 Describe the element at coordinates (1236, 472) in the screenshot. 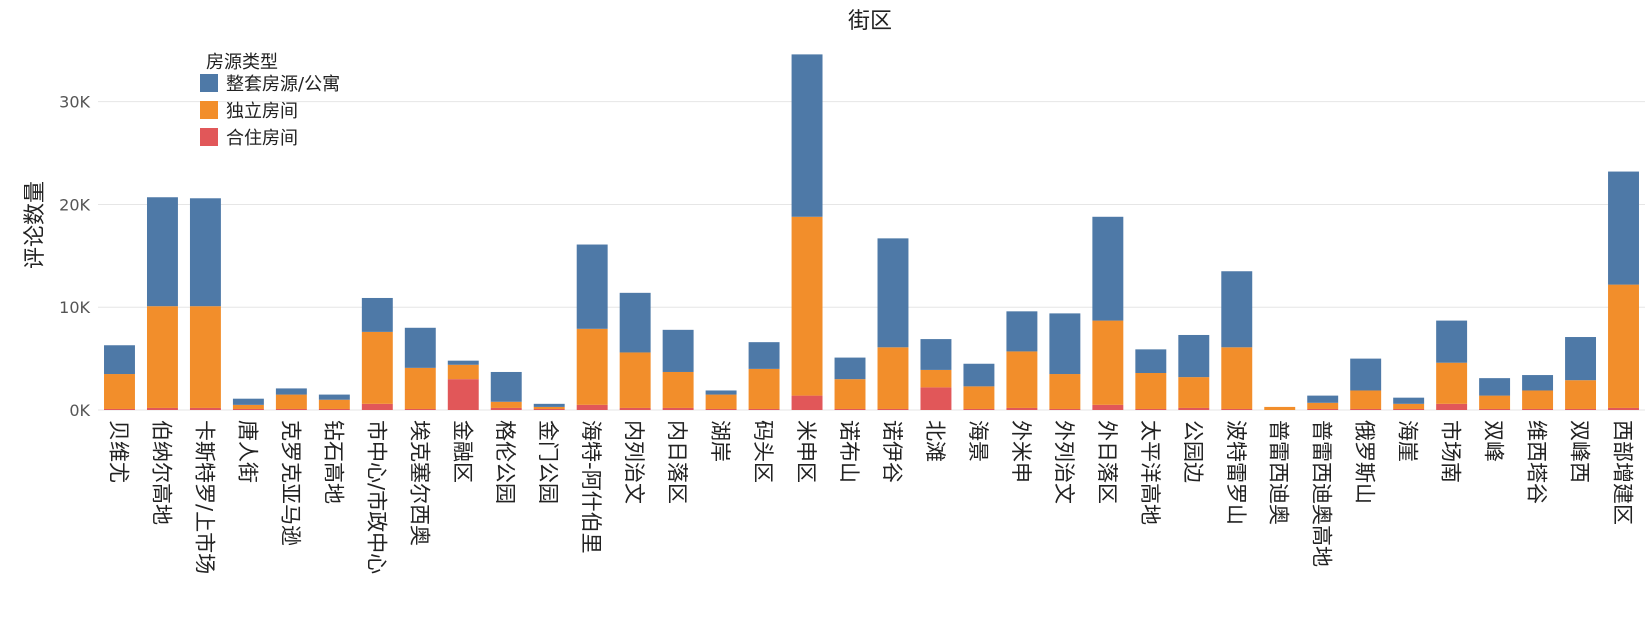

I see `x-category-label: 波特雷罗山` at that location.